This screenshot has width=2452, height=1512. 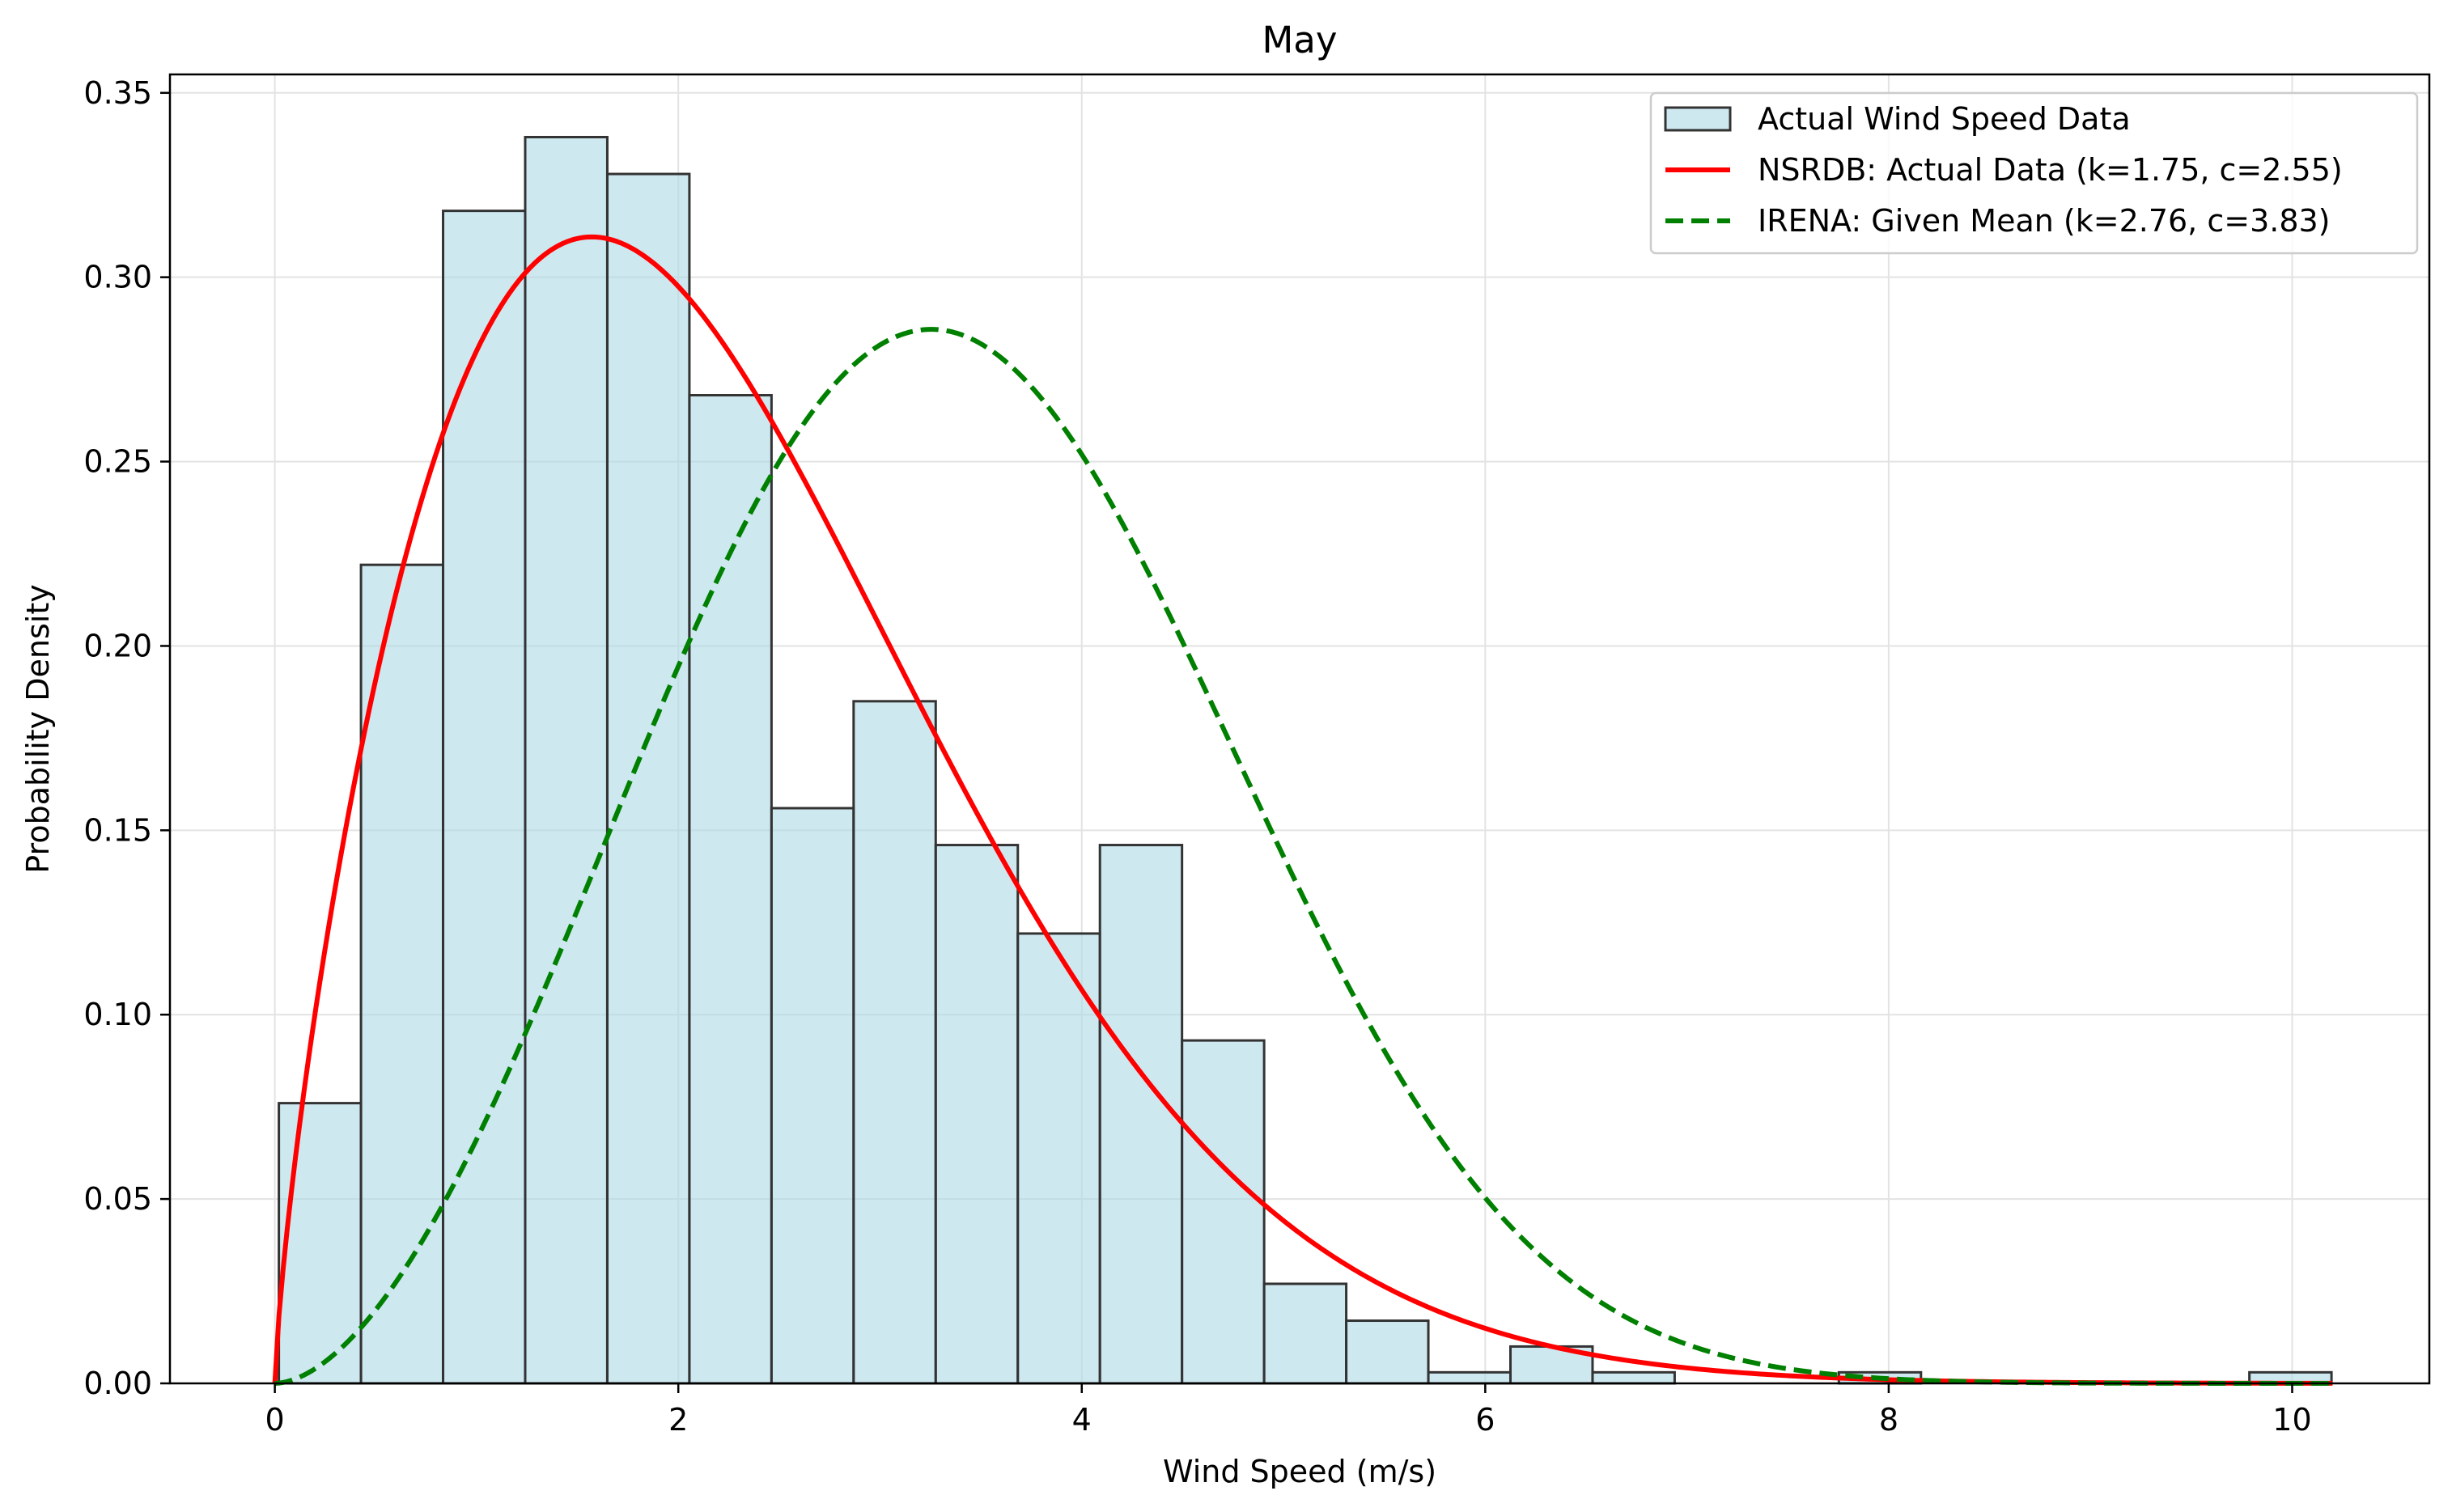 I want to click on y-tick-label: 0.15, so click(x=117, y=830).